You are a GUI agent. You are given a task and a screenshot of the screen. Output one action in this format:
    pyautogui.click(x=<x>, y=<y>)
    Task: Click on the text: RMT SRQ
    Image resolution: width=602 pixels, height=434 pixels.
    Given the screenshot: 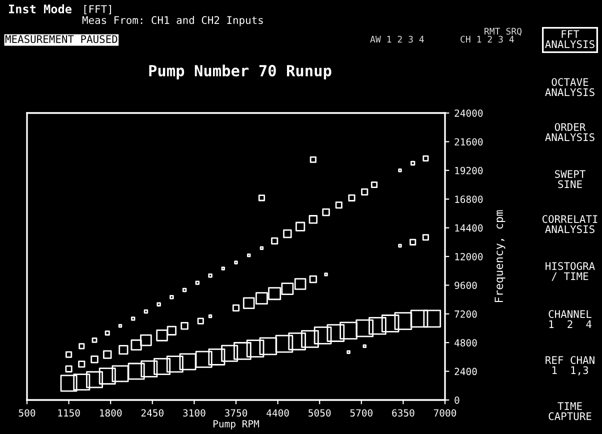 What is the action you would take?
    pyautogui.click(x=503, y=32)
    